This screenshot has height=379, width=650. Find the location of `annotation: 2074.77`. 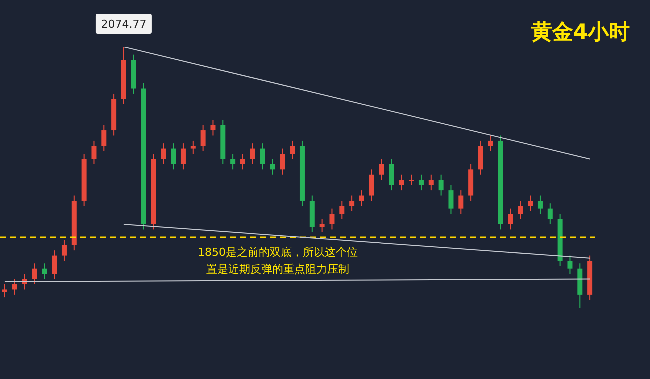

annotation: 2074.77 is located at coordinates (124, 24).